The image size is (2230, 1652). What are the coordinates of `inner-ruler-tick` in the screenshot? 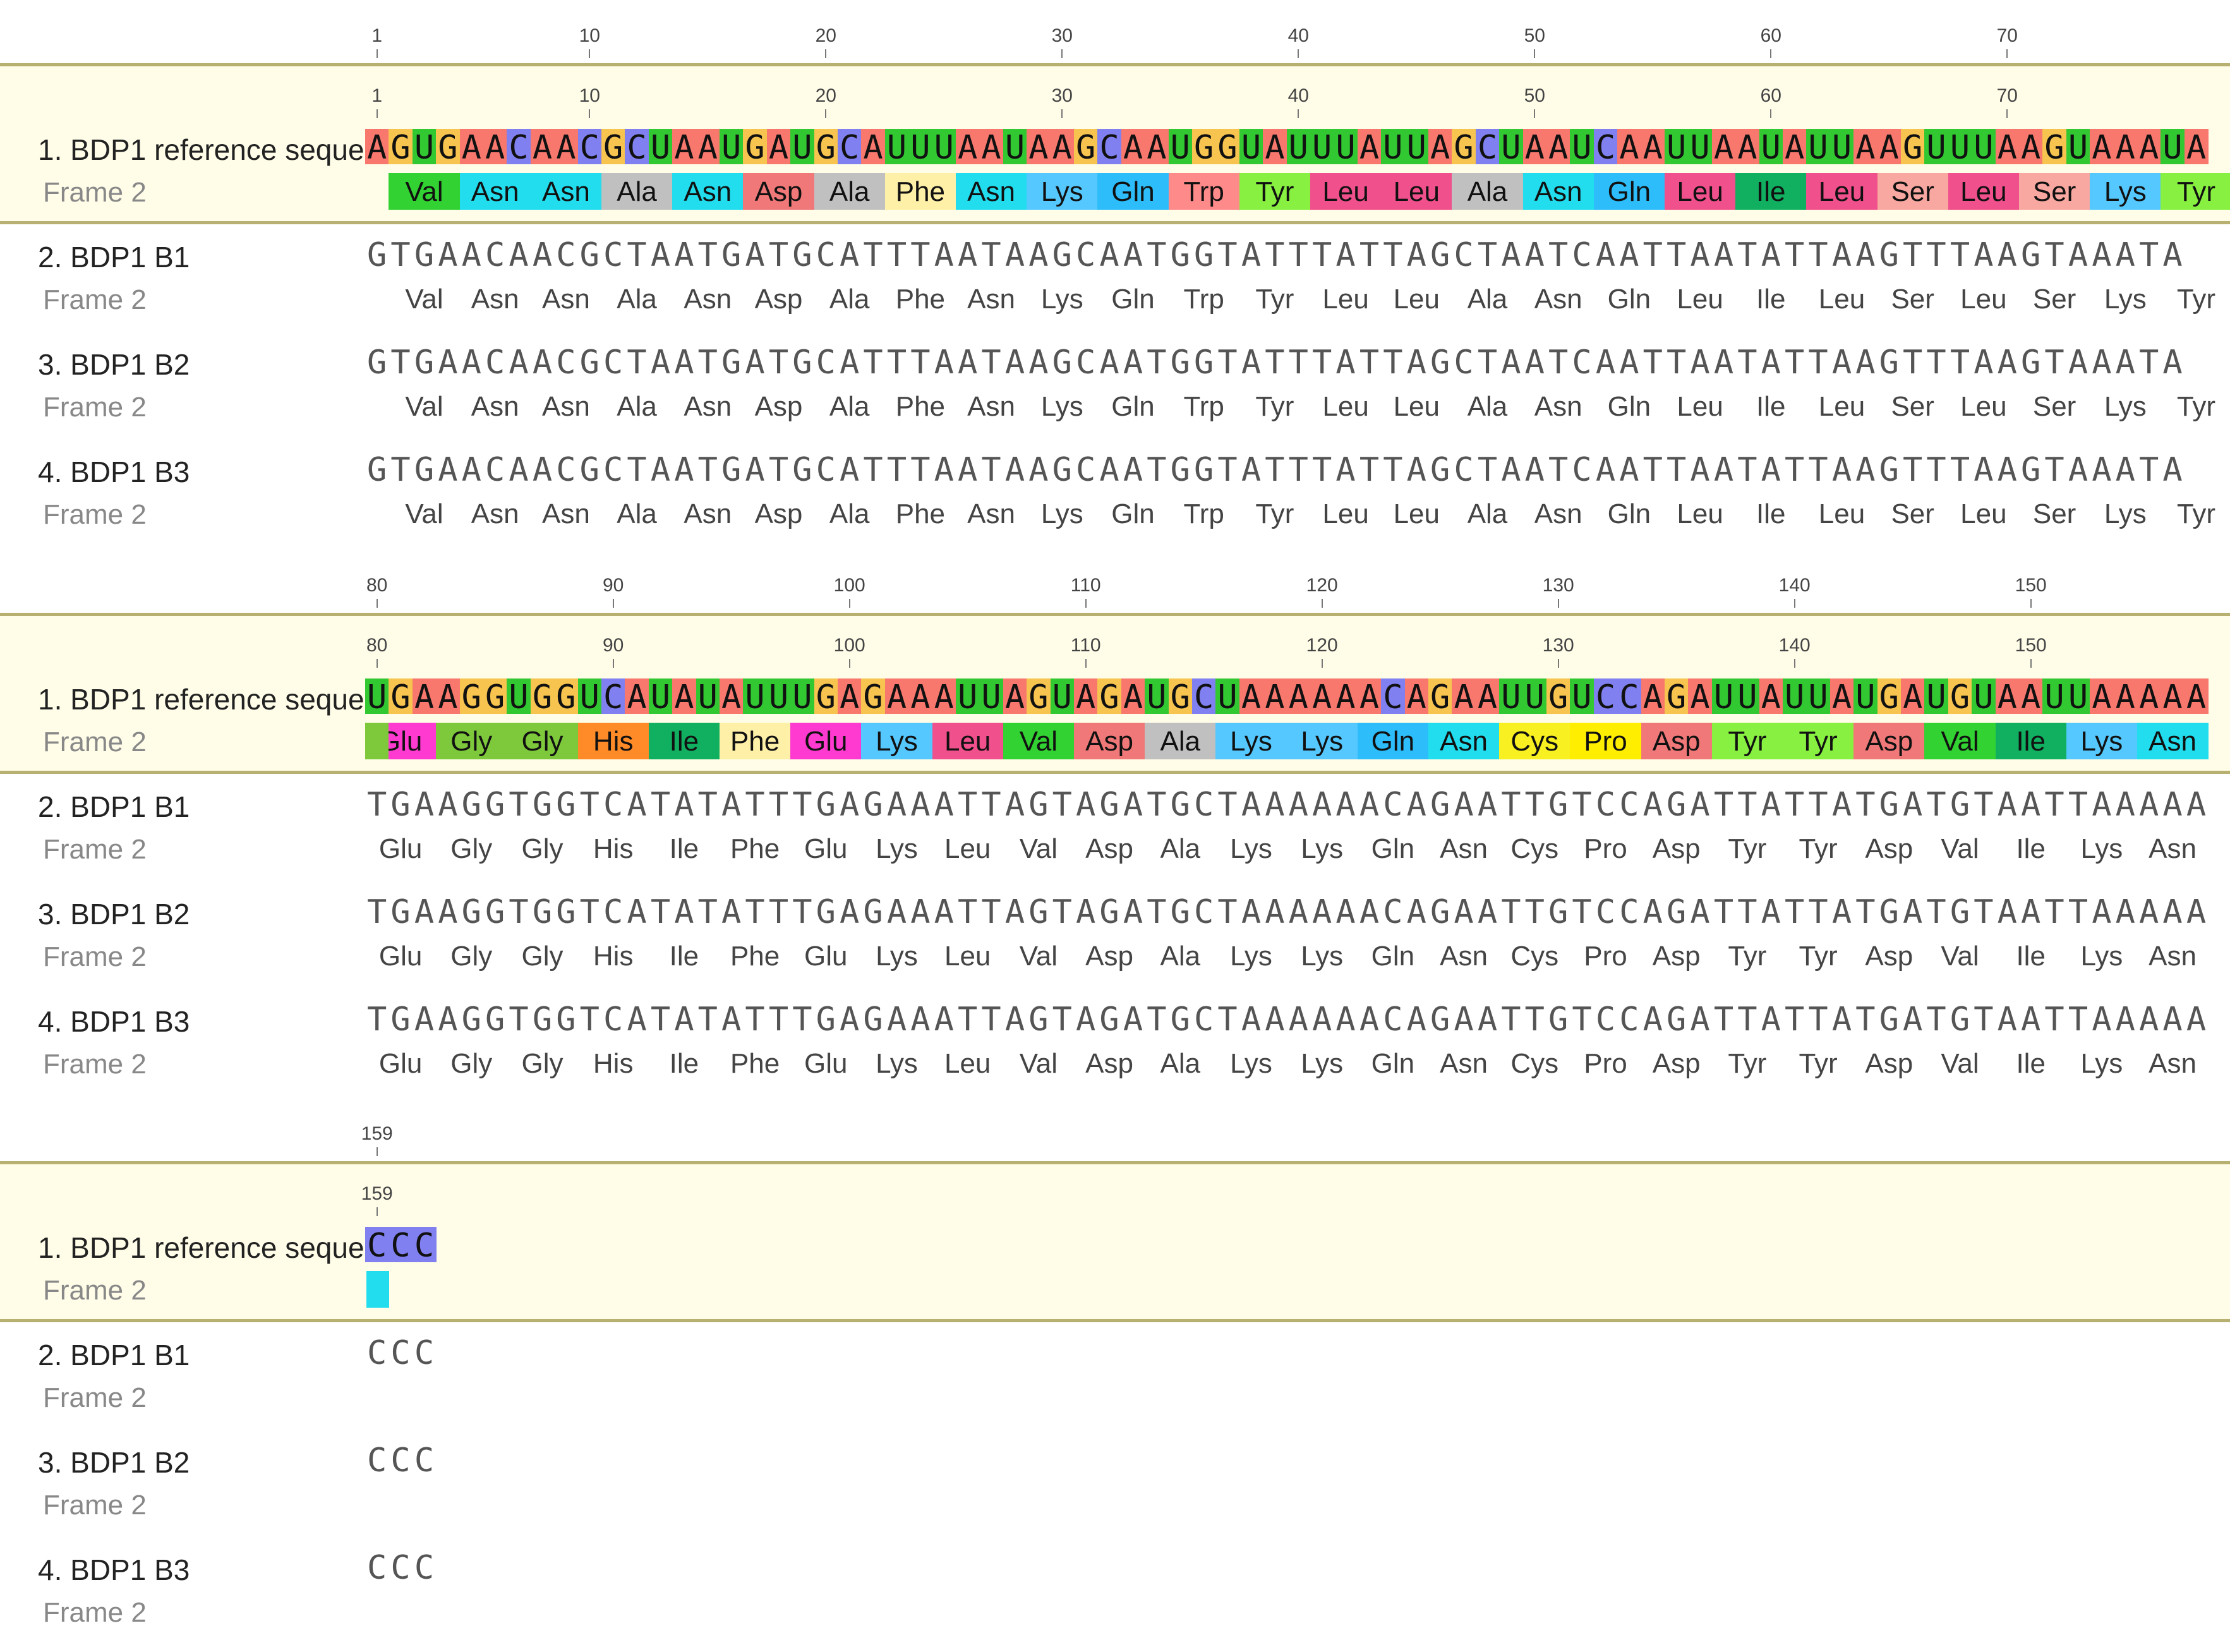 It's located at (1771, 113).